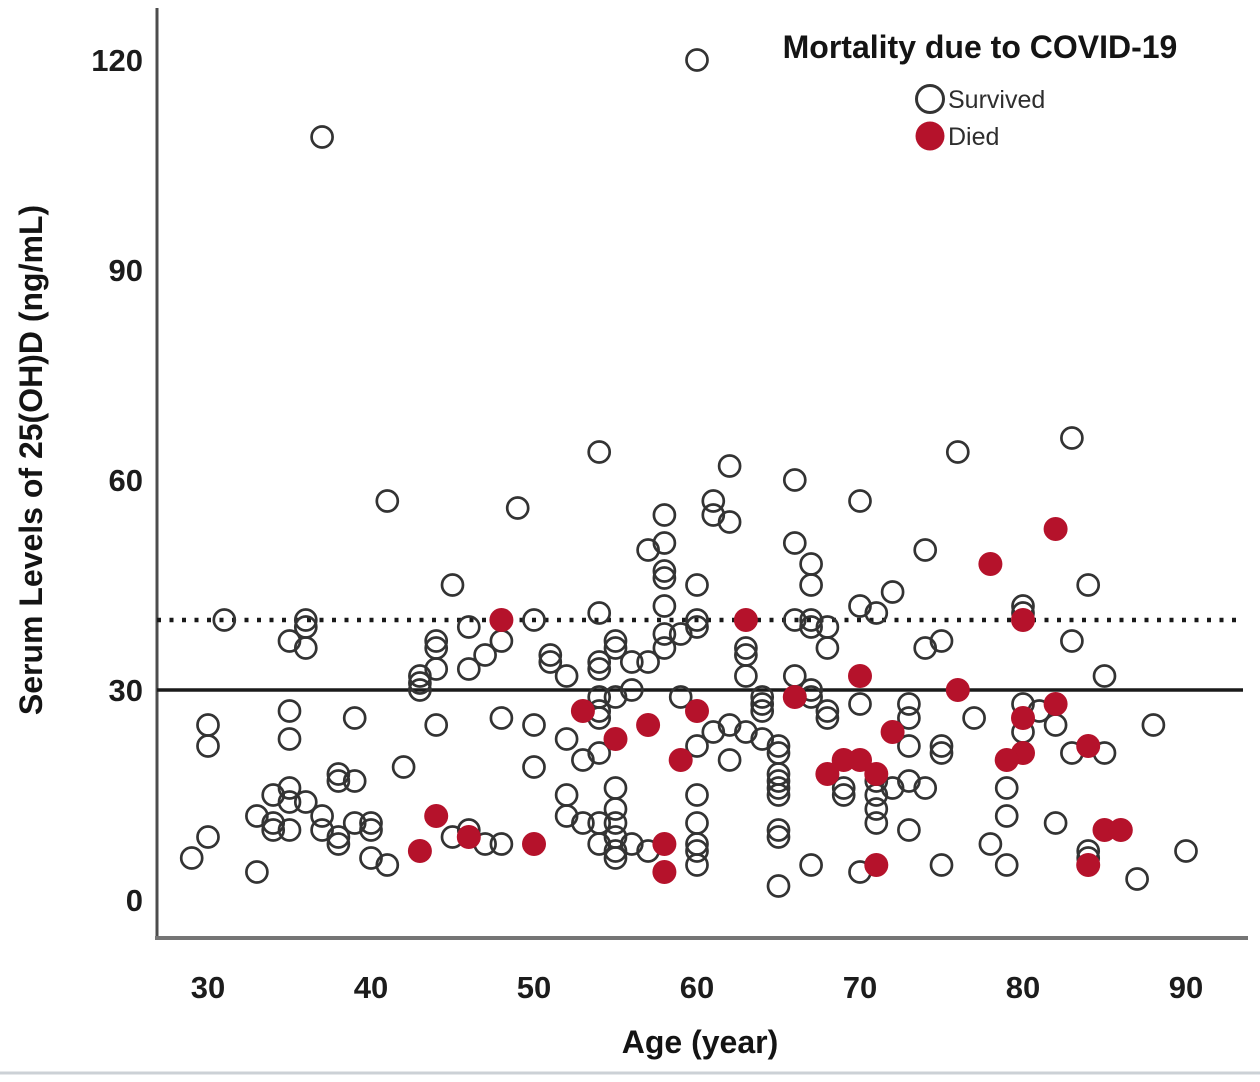 The image size is (1260, 1082). I want to click on y-tick-90: 90, so click(126, 270).